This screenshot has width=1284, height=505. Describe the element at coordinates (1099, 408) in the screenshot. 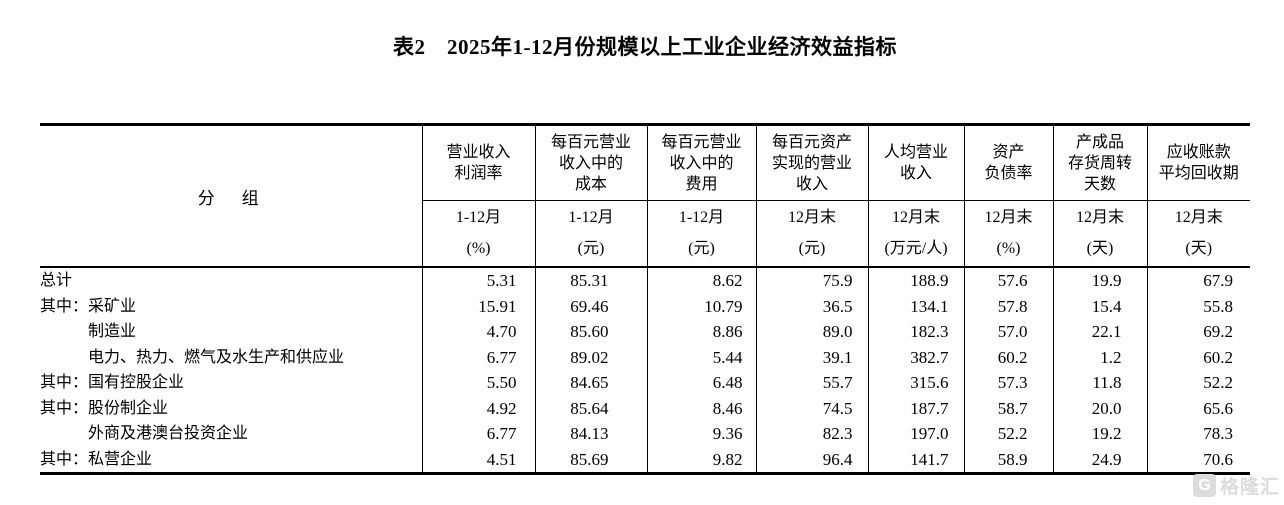

I see `value-cell: 20.0` at that location.